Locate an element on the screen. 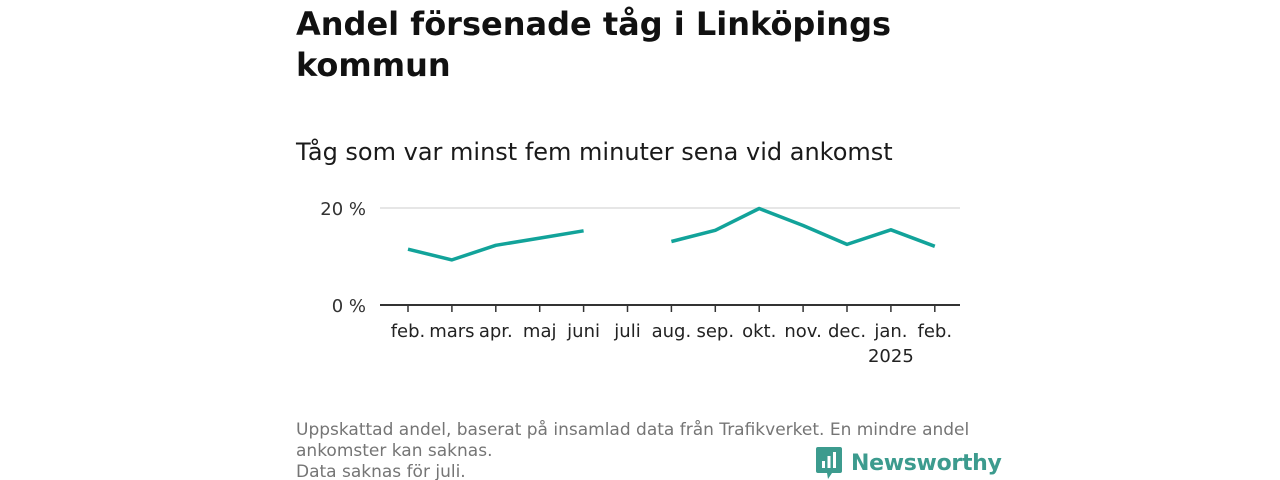  y-tick-label: 20 % is located at coordinates (343, 209).